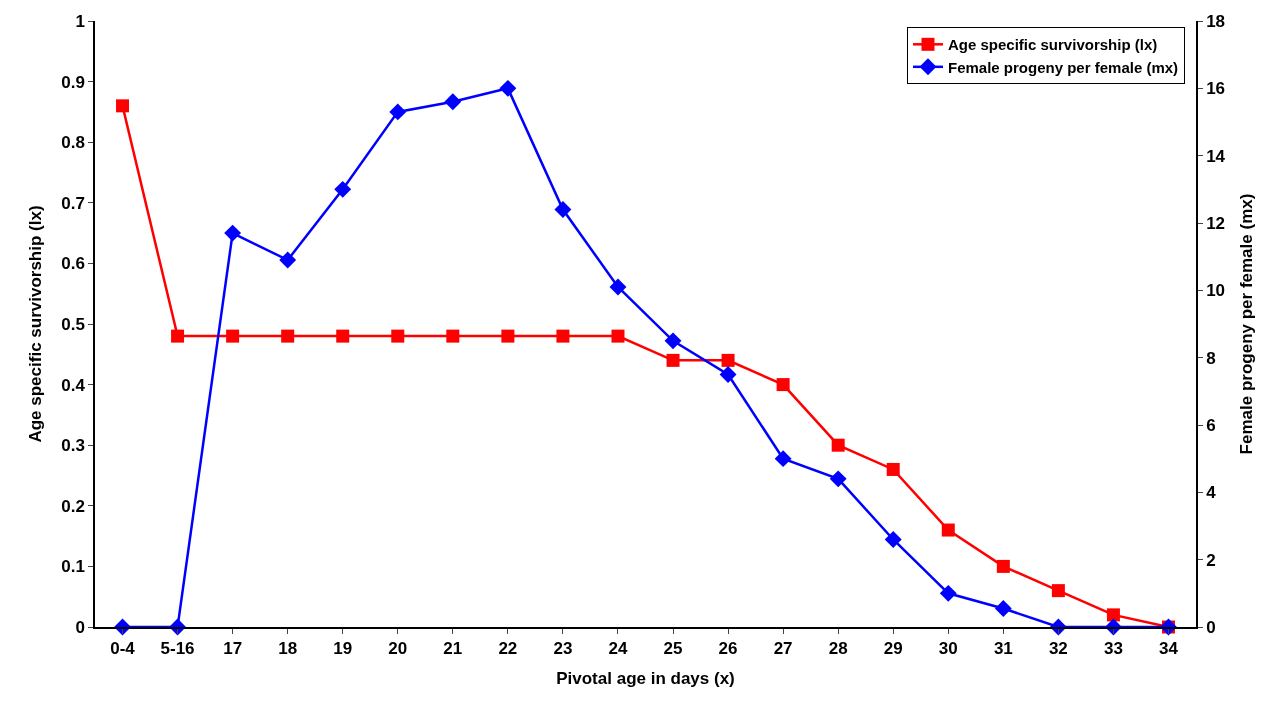  Describe the element at coordinates (233, 649) in the screenshot. I see `x-tick-label: 17` at that location.